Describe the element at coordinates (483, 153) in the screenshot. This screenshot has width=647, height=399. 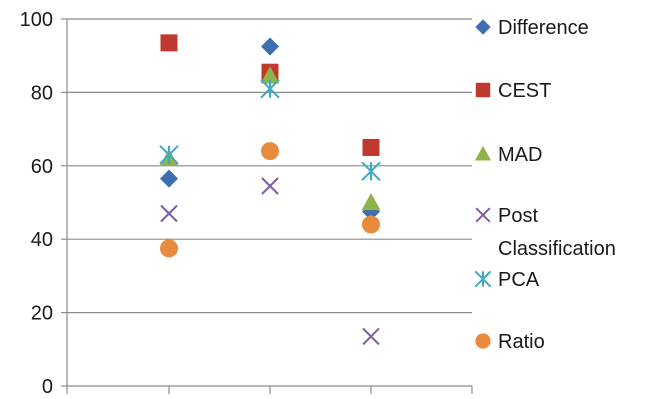
I see `legend-marker-mad` at that location.